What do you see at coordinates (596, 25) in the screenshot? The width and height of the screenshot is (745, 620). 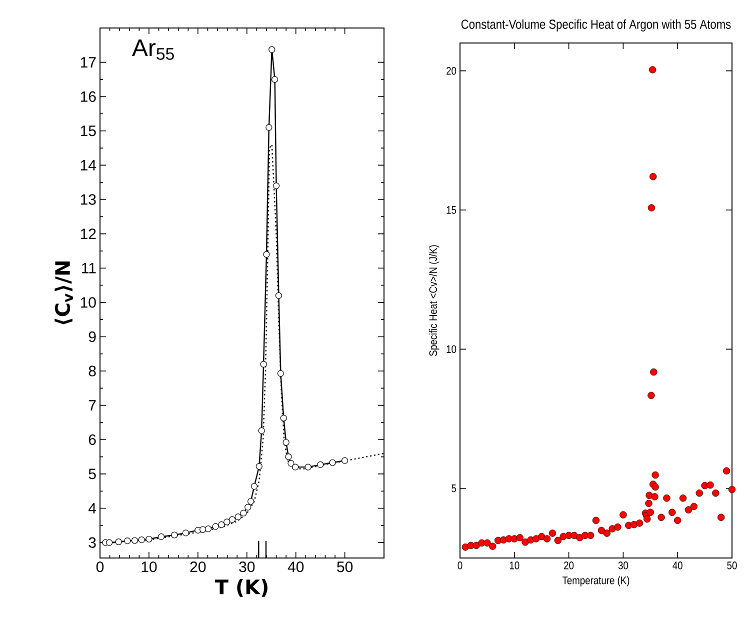 I see `chart-title: Constant-Volume Specific Heat of Argon with 55 Atoms` at bounding box center [596, 25].